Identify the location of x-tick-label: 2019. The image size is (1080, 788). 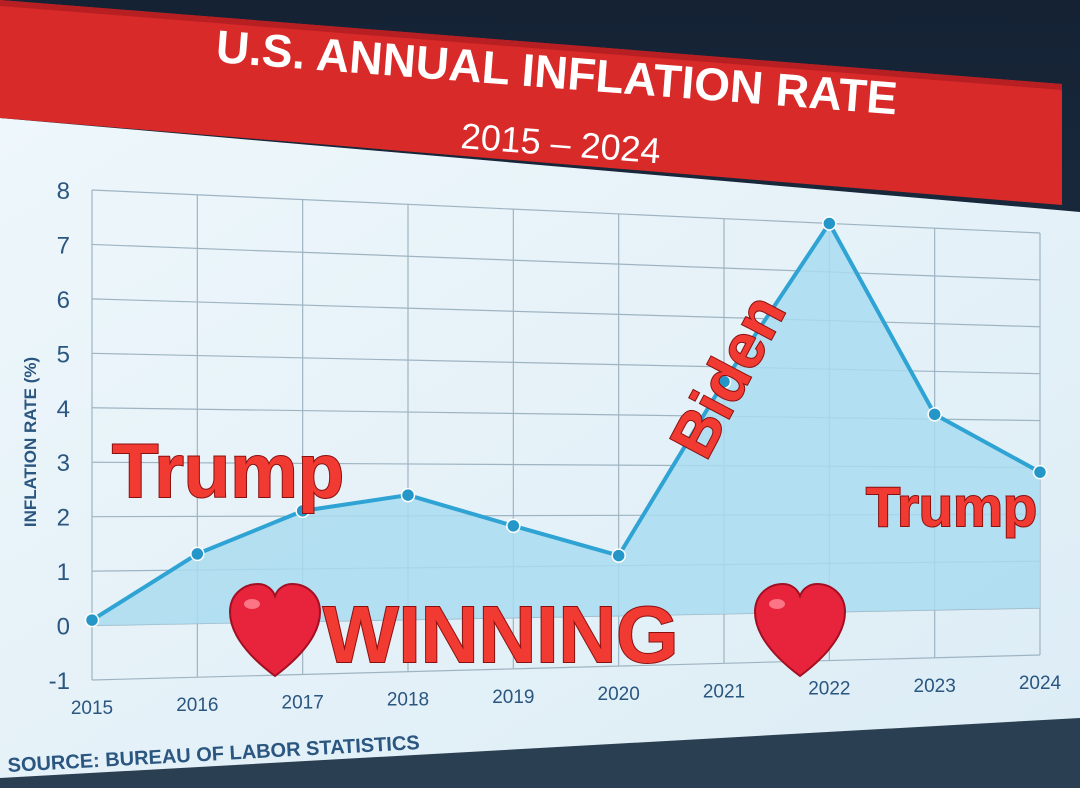
(513, 697).